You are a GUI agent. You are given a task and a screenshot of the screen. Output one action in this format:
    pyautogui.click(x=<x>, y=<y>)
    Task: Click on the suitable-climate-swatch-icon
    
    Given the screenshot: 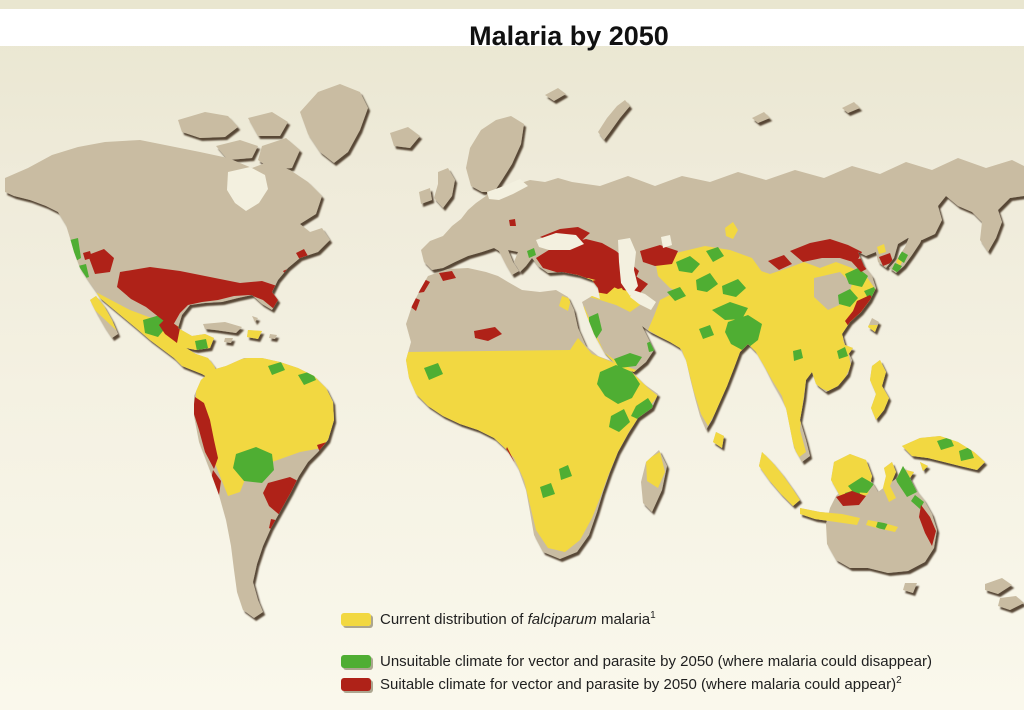 What is the action you would take?
    pyautogui.click(x=356, y=684)
    